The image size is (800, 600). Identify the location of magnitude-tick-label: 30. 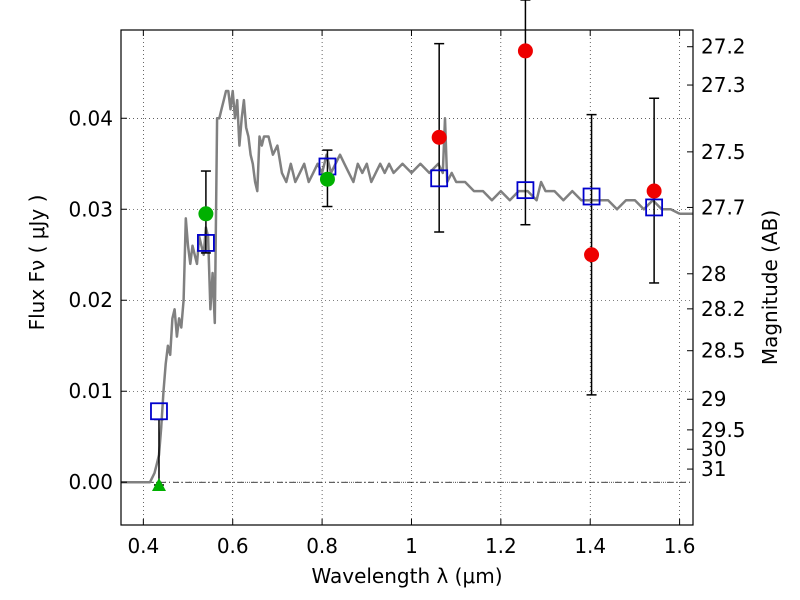
(713, 449).